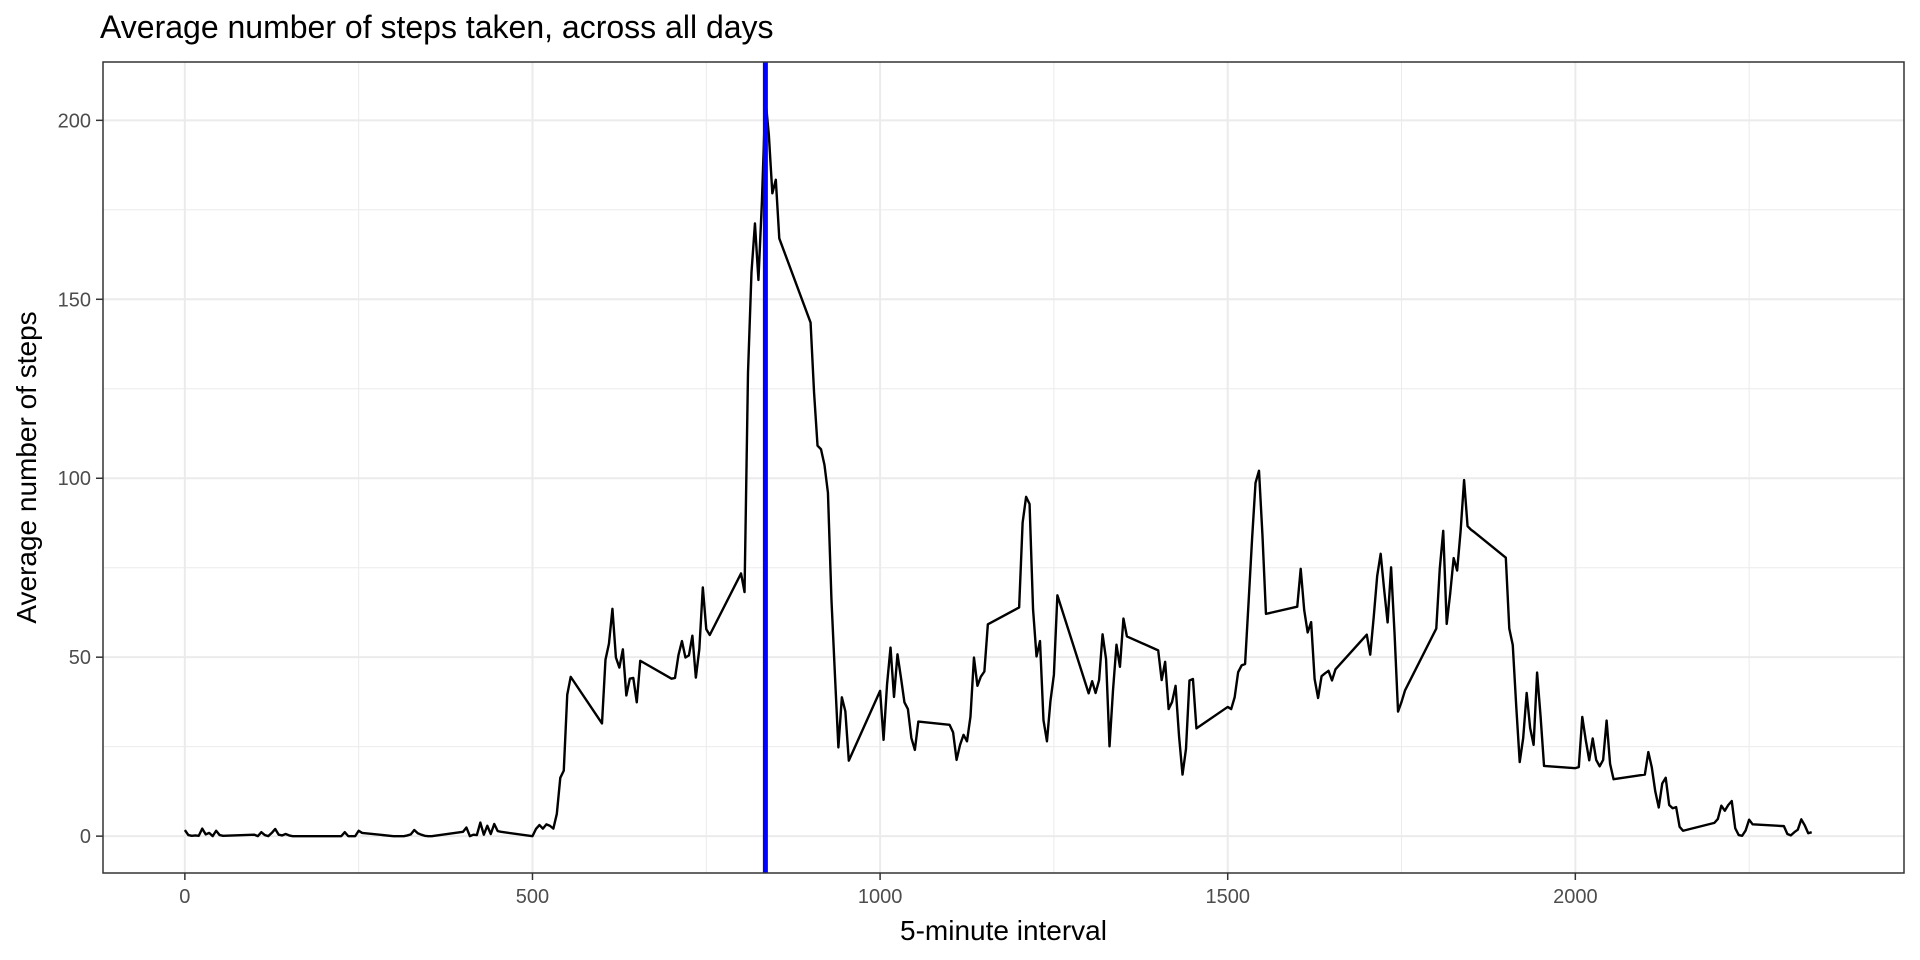 This screenshot has width=1920, height=960. What do you see at coordinates (80, 658) in the screenshot?
I see `y-tick-label: 50` at bounding box center [80, 658].